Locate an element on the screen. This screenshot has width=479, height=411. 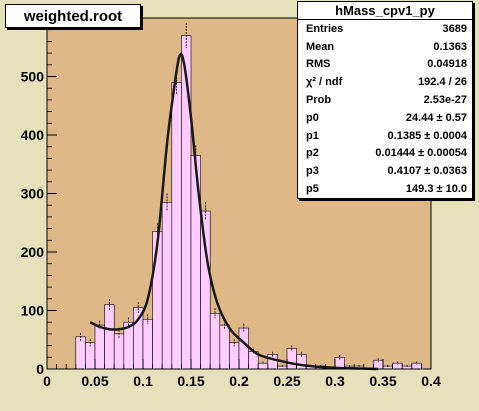
stats-row: p5 149.3 ± 10.0 is located at coordinates (385, 189).